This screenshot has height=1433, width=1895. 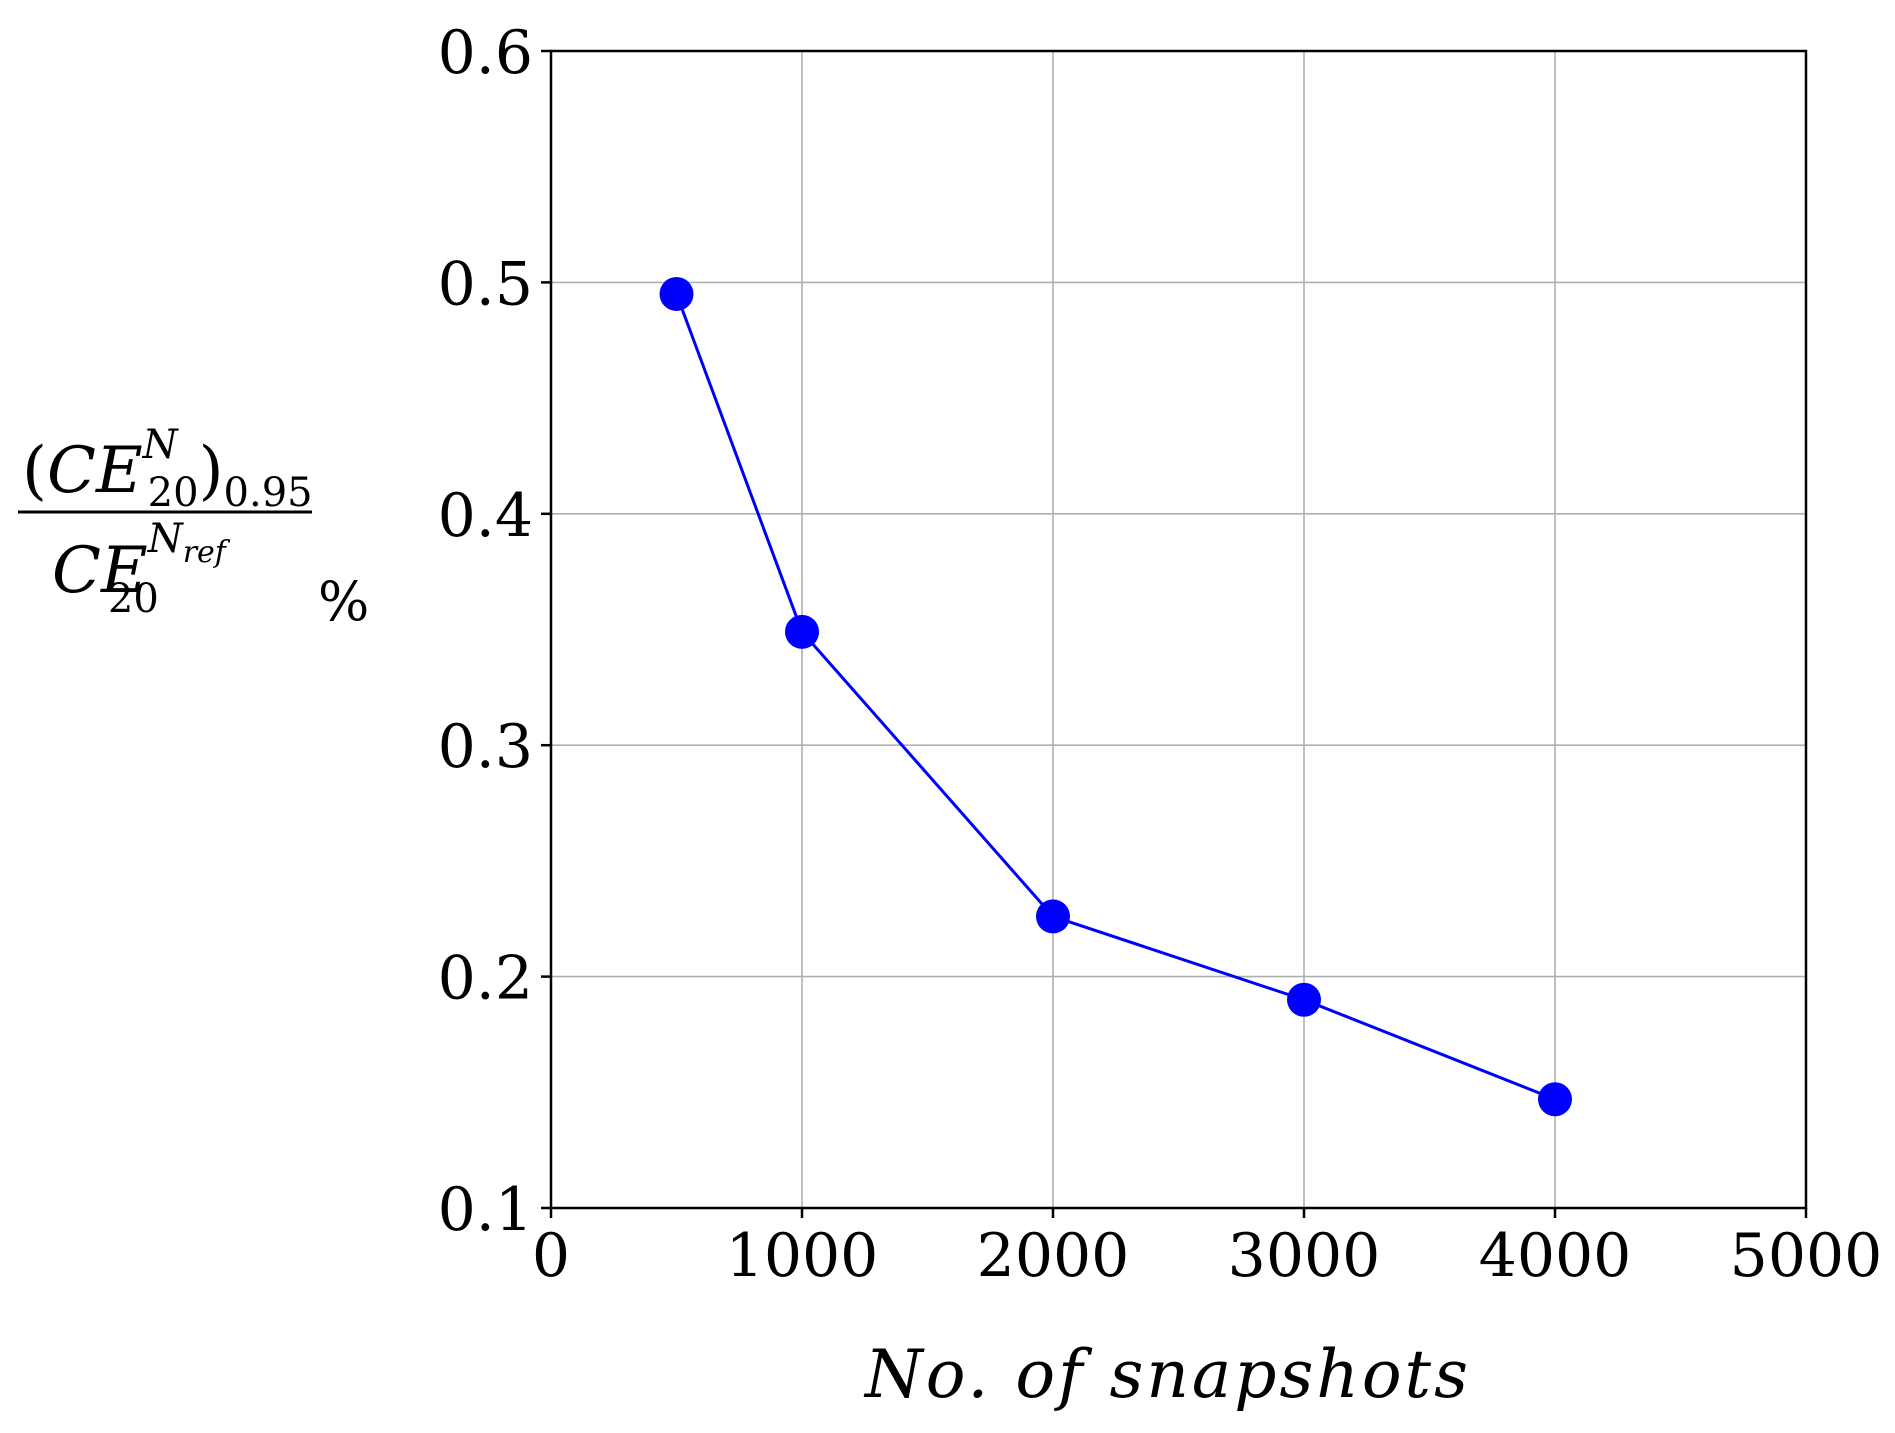 I want to click on x-tick-label: 2000, so click(x=1053, y=1256).